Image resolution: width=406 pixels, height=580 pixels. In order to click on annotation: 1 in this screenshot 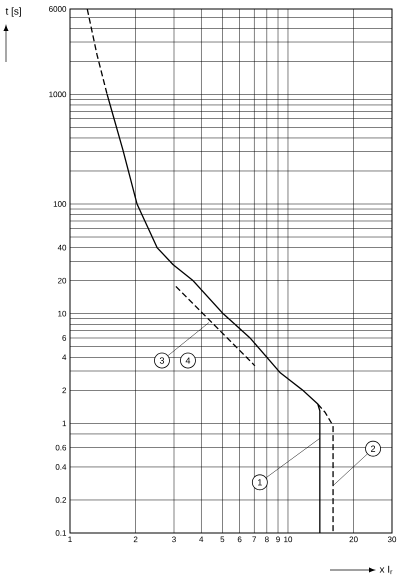, I will do `click(260, 482)`.